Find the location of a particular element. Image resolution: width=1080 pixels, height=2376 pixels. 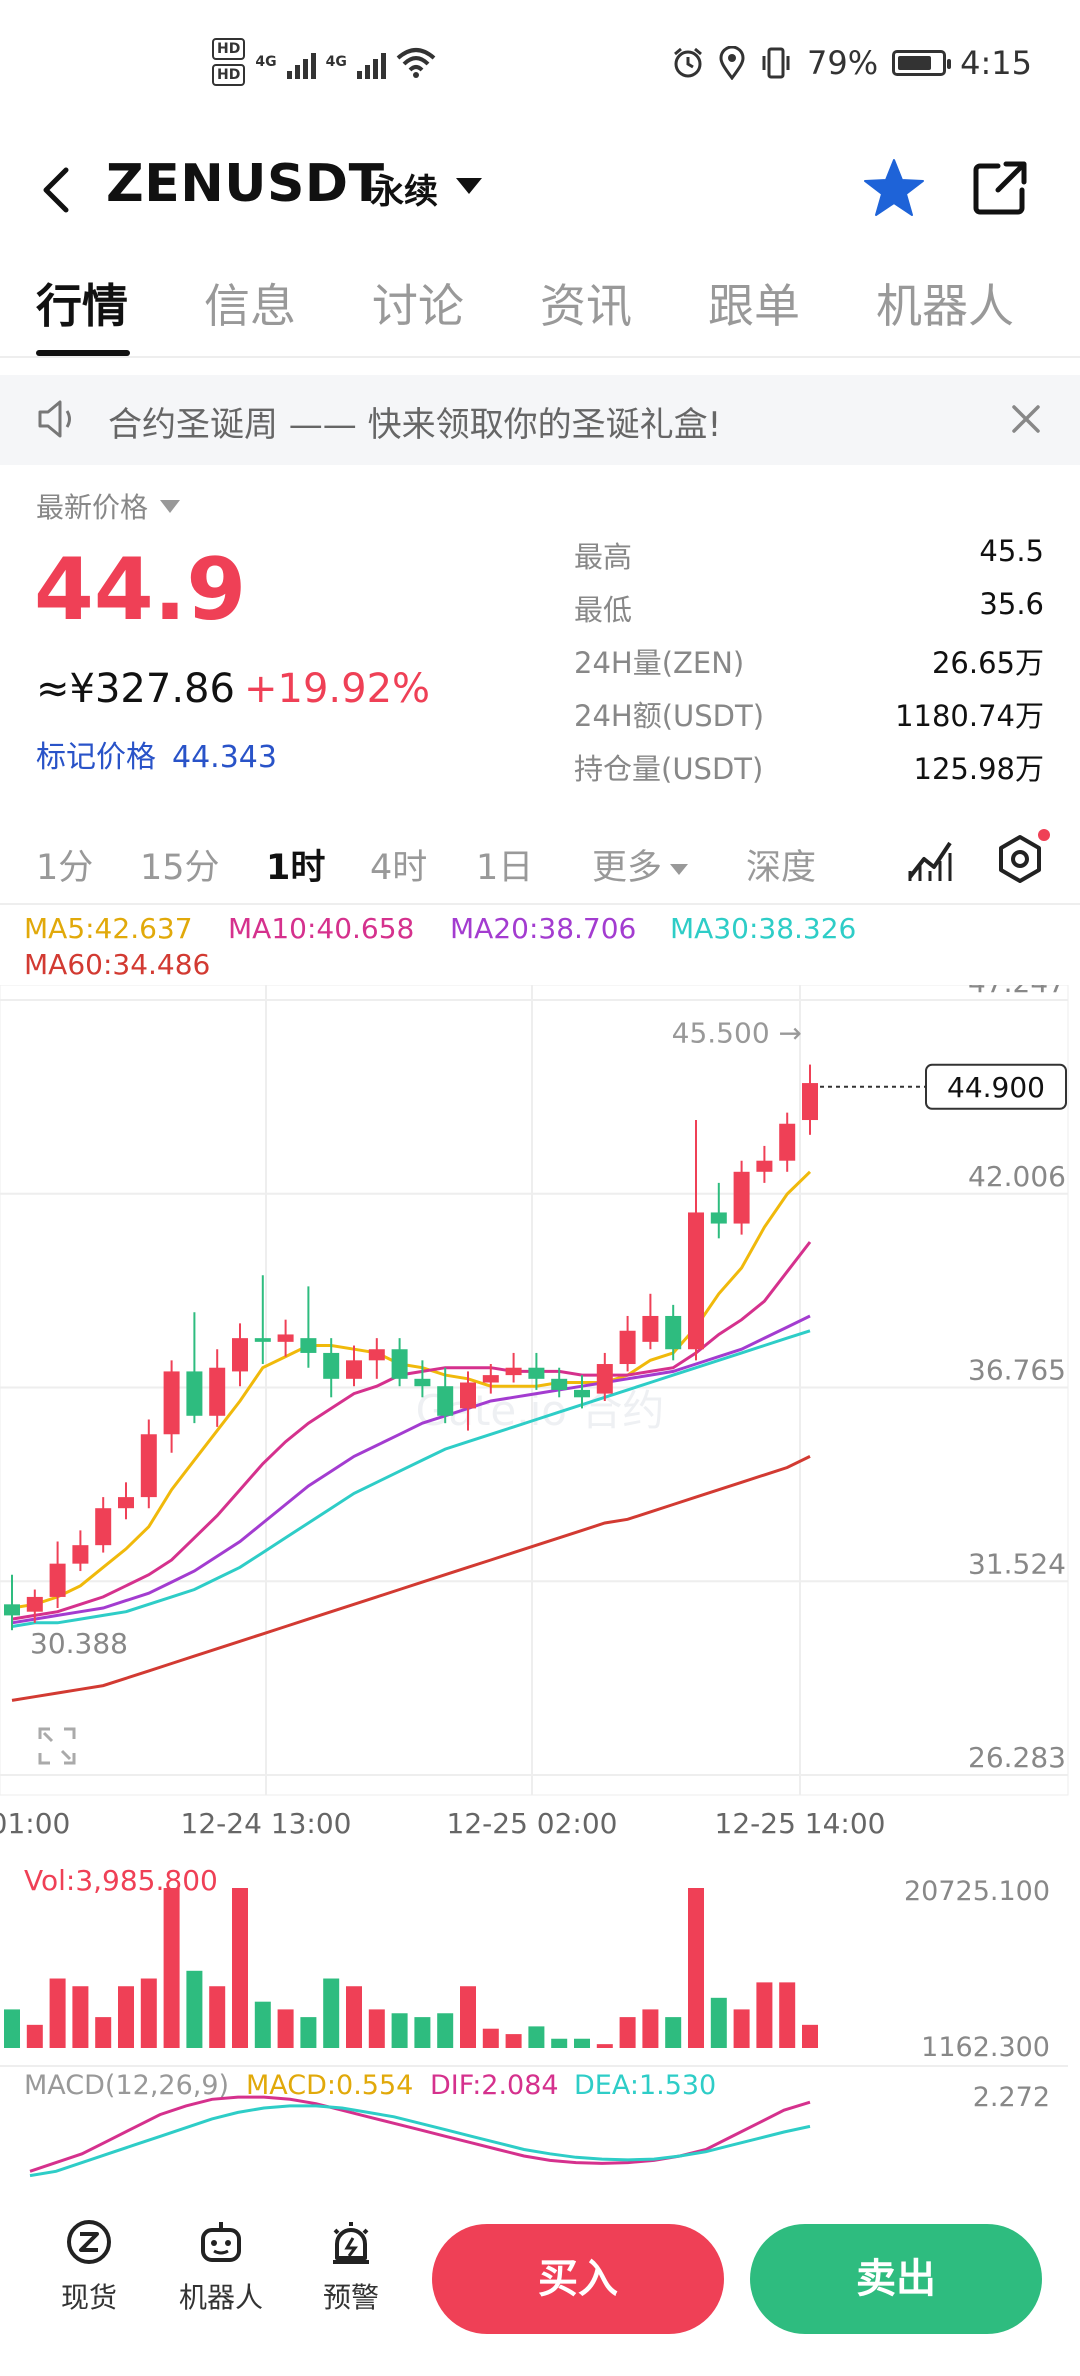

depth-tab: 深度 is located at coordinates (781, 868).